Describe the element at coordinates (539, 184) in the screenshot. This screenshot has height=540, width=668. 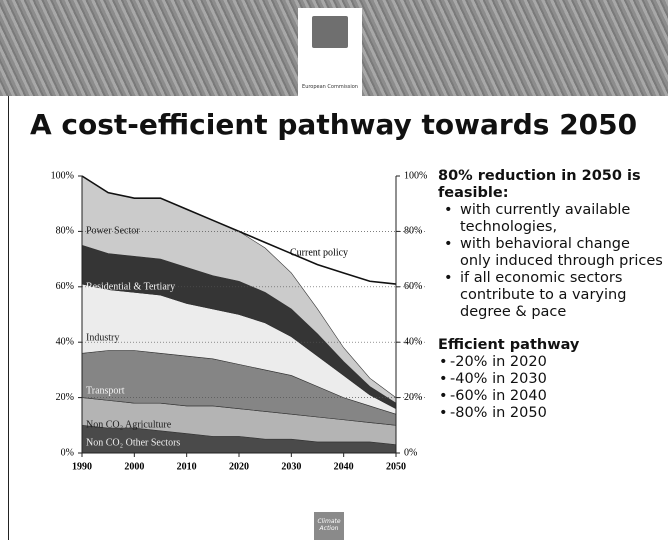
I see `panel-heading: 80% reduction in 2050 is feasible:` at that location.